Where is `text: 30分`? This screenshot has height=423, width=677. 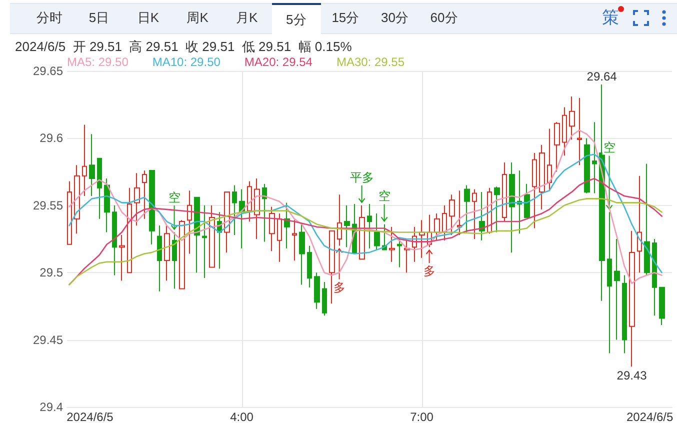
text: 30分 is located at coordinates (394, 17).